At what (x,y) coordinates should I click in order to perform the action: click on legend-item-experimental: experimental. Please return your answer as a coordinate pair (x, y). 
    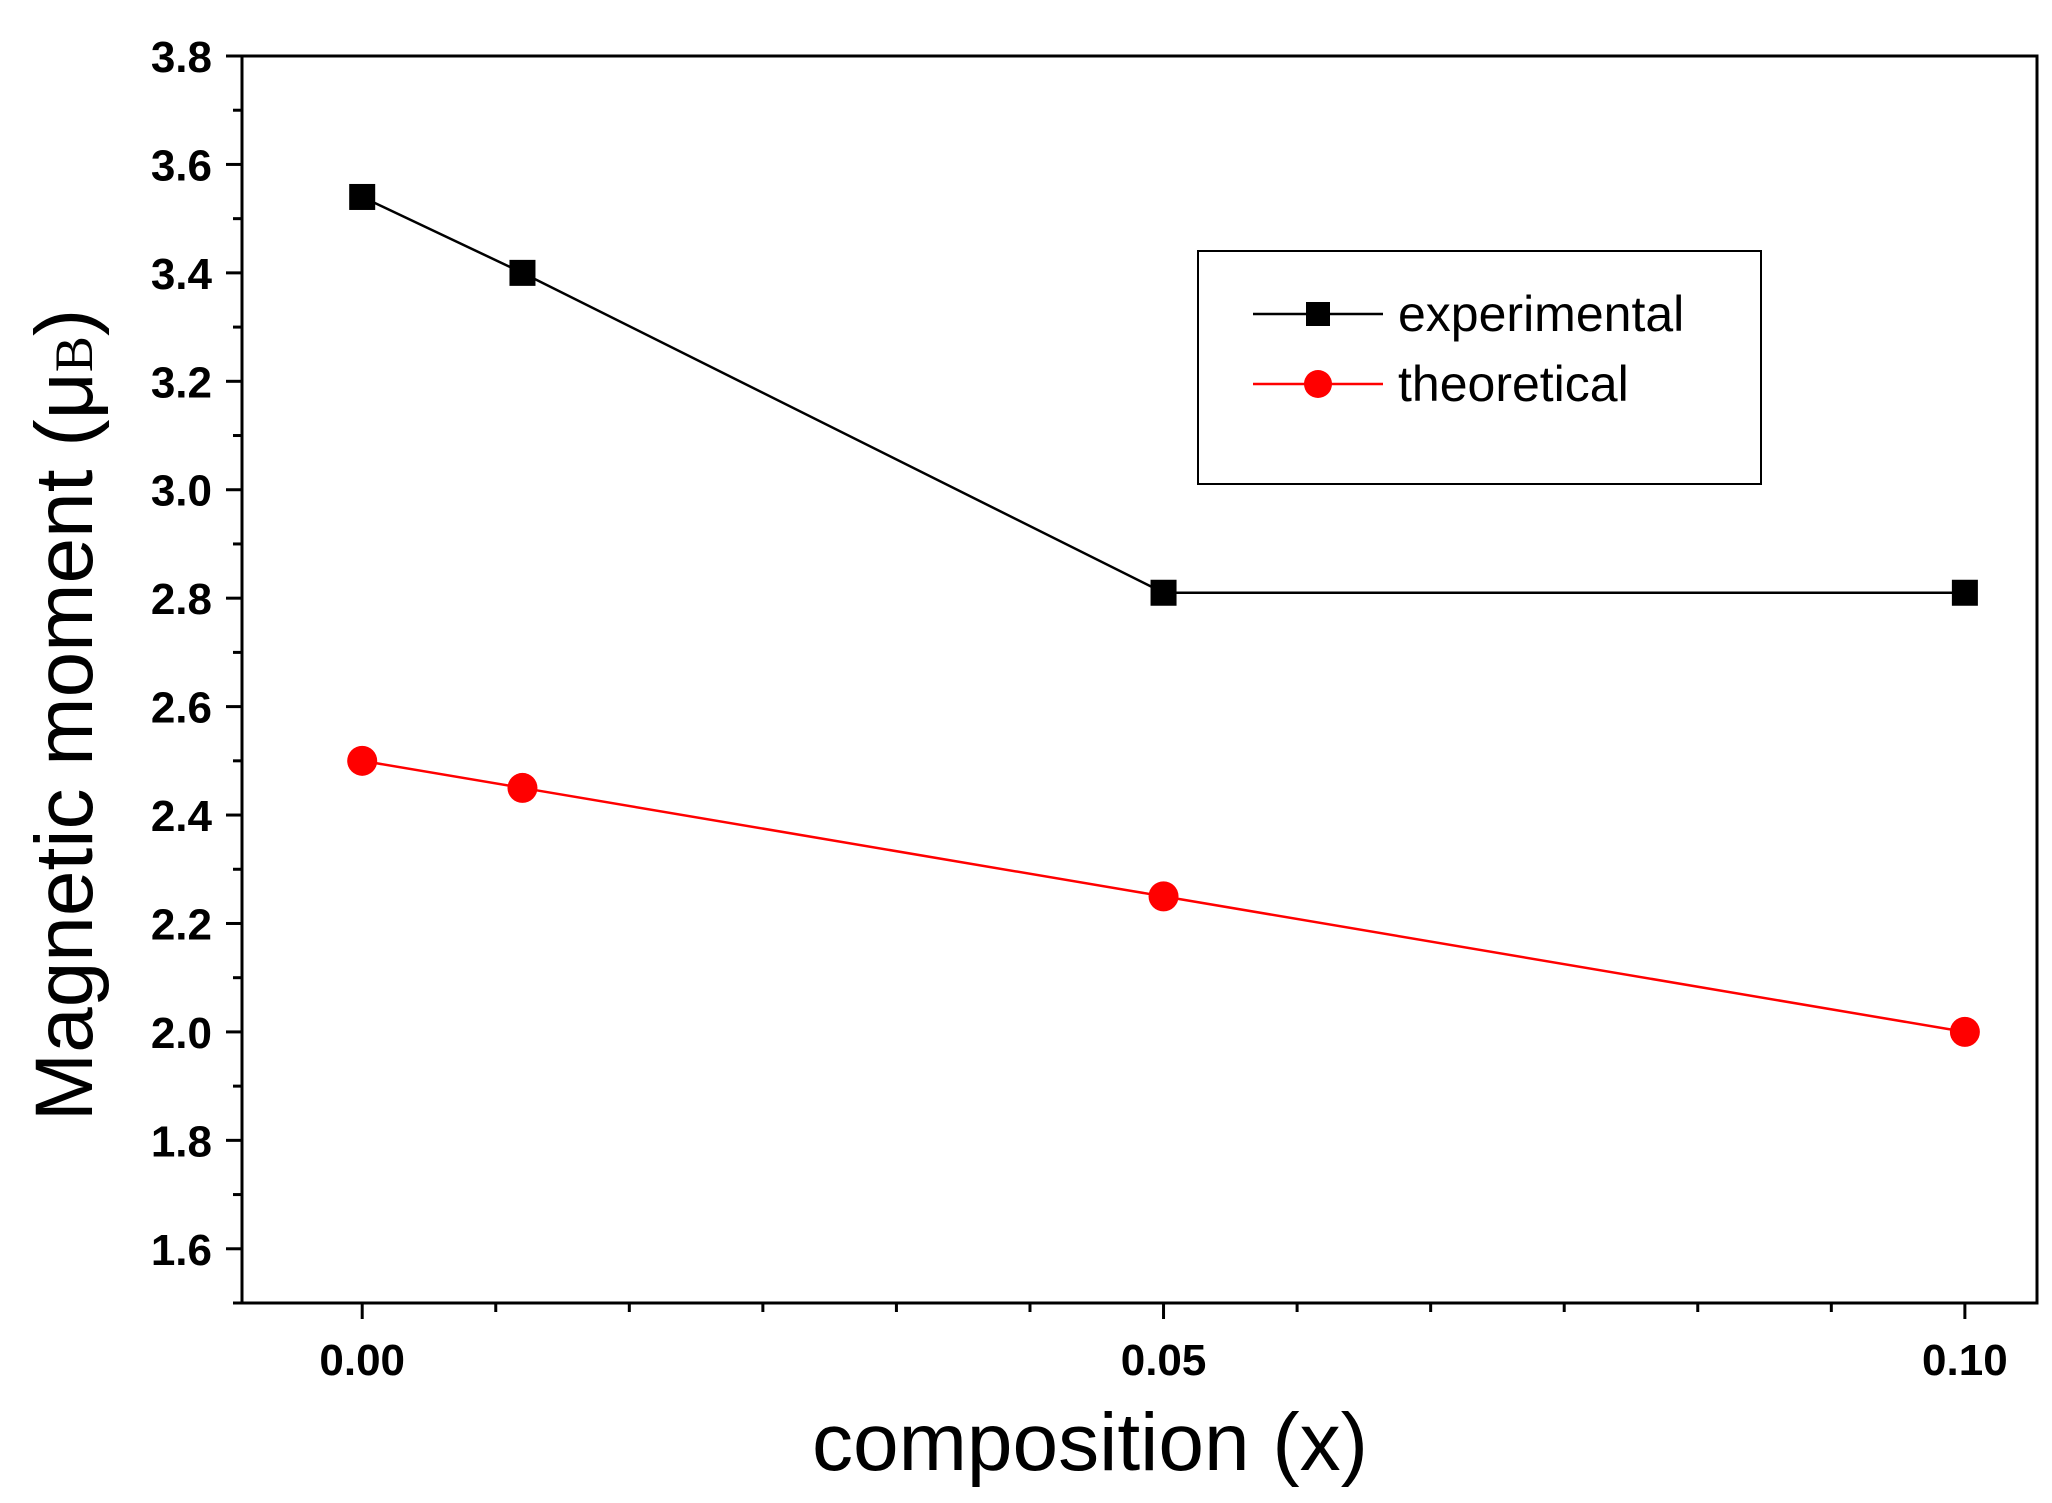
    Looking at the image, I should click on (1468, 314).